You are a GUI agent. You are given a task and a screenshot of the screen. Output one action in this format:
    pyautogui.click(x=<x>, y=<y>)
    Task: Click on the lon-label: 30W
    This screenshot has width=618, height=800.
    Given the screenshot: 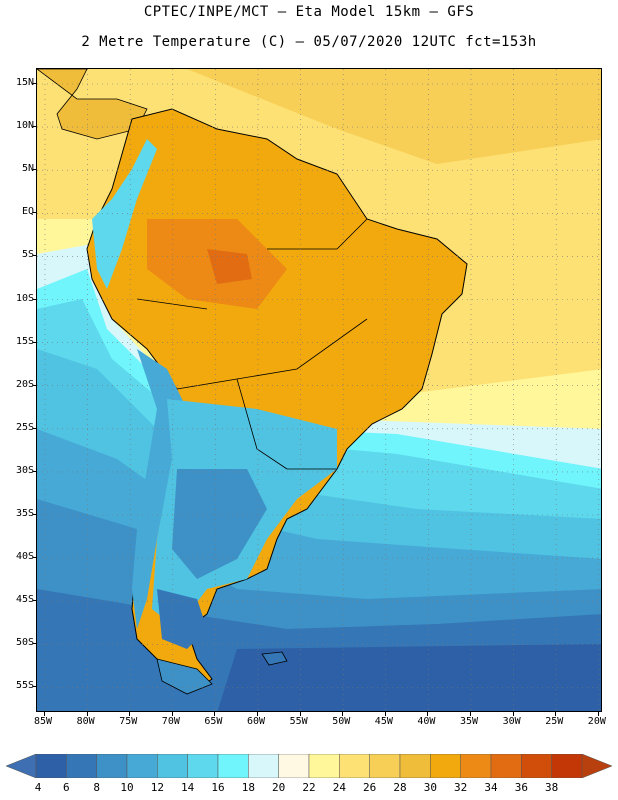 What is the action you would take?
    pyautogui.click(x=511, y=721)
    